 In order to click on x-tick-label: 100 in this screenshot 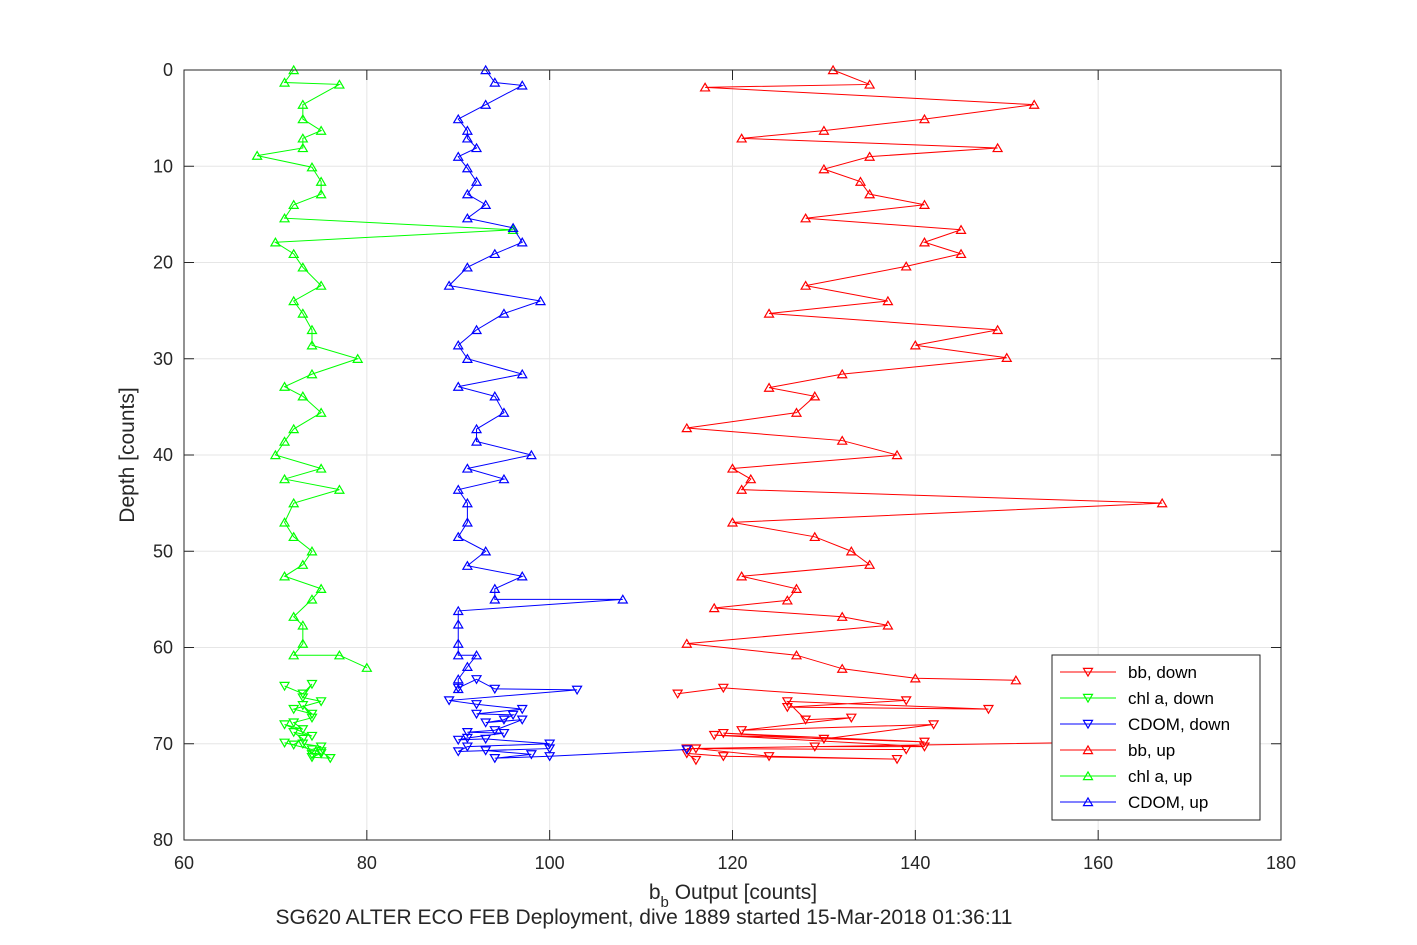, I will do `click(550, 863)`.